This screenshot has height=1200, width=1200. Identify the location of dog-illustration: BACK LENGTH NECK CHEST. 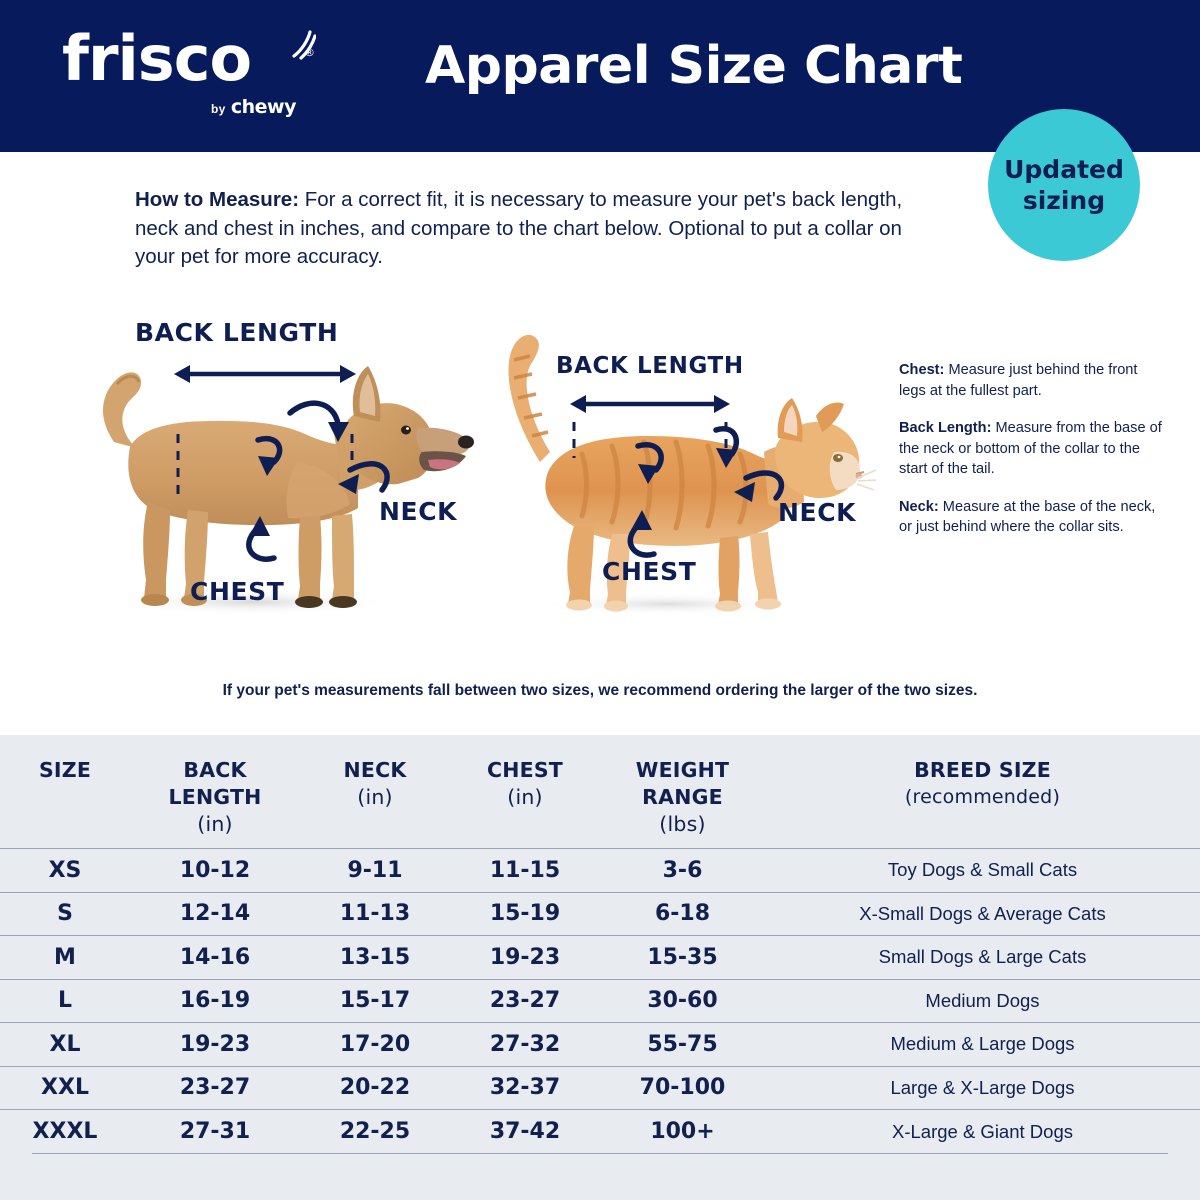
(272, 467).